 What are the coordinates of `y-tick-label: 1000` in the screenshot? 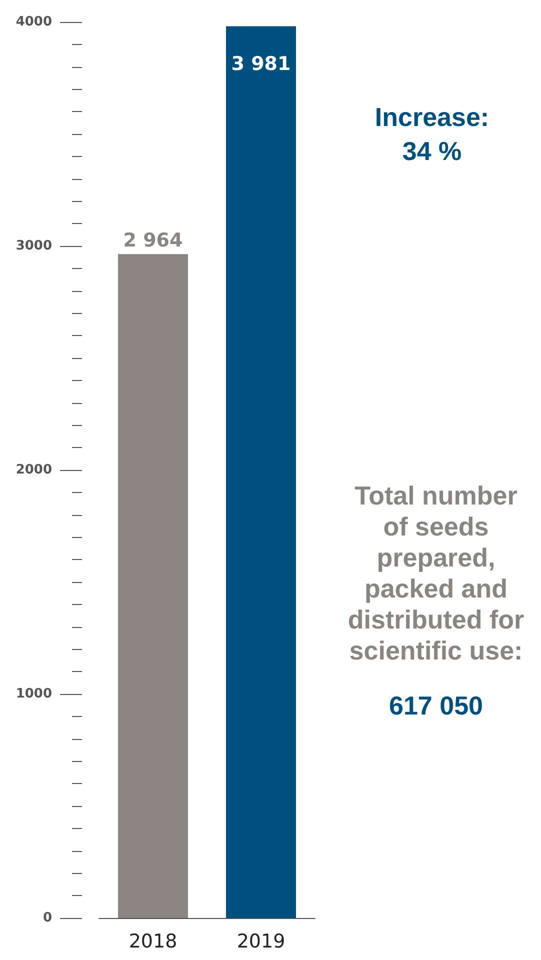 It's located at (34, 694).